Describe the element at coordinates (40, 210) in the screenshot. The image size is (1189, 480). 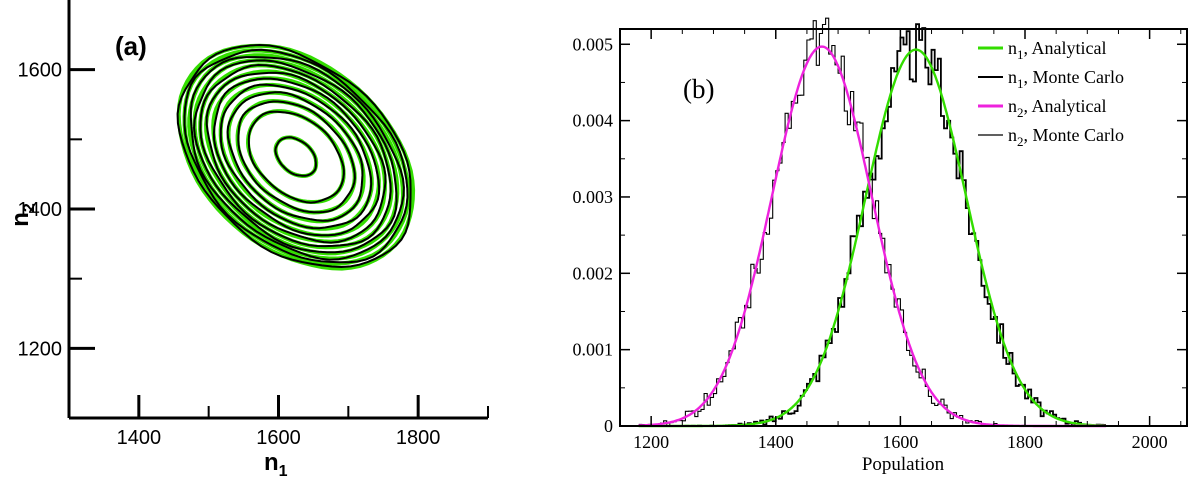
I see `y-tick-label: 1400` at that location.